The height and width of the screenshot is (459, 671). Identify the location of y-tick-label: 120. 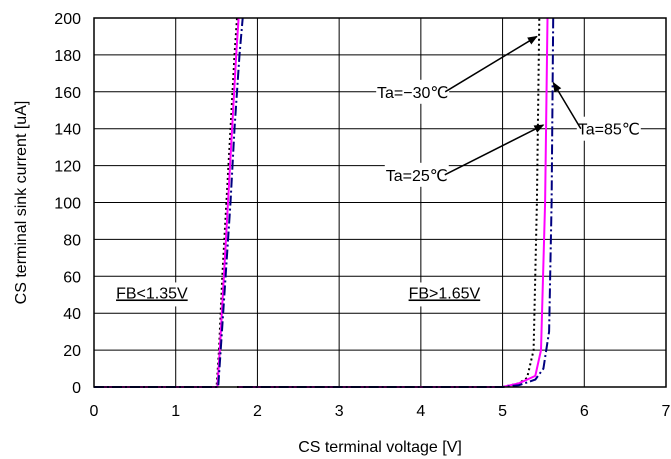
(67, 167).